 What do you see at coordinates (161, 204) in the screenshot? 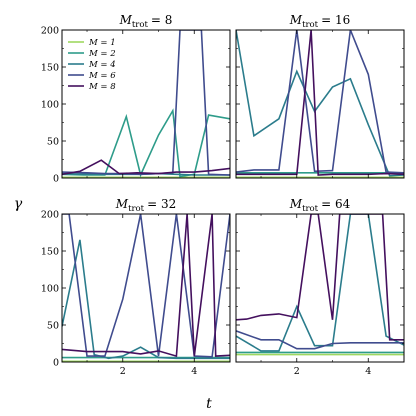
I see `panel-title-value: = 32` at bounding box center [161, 204].